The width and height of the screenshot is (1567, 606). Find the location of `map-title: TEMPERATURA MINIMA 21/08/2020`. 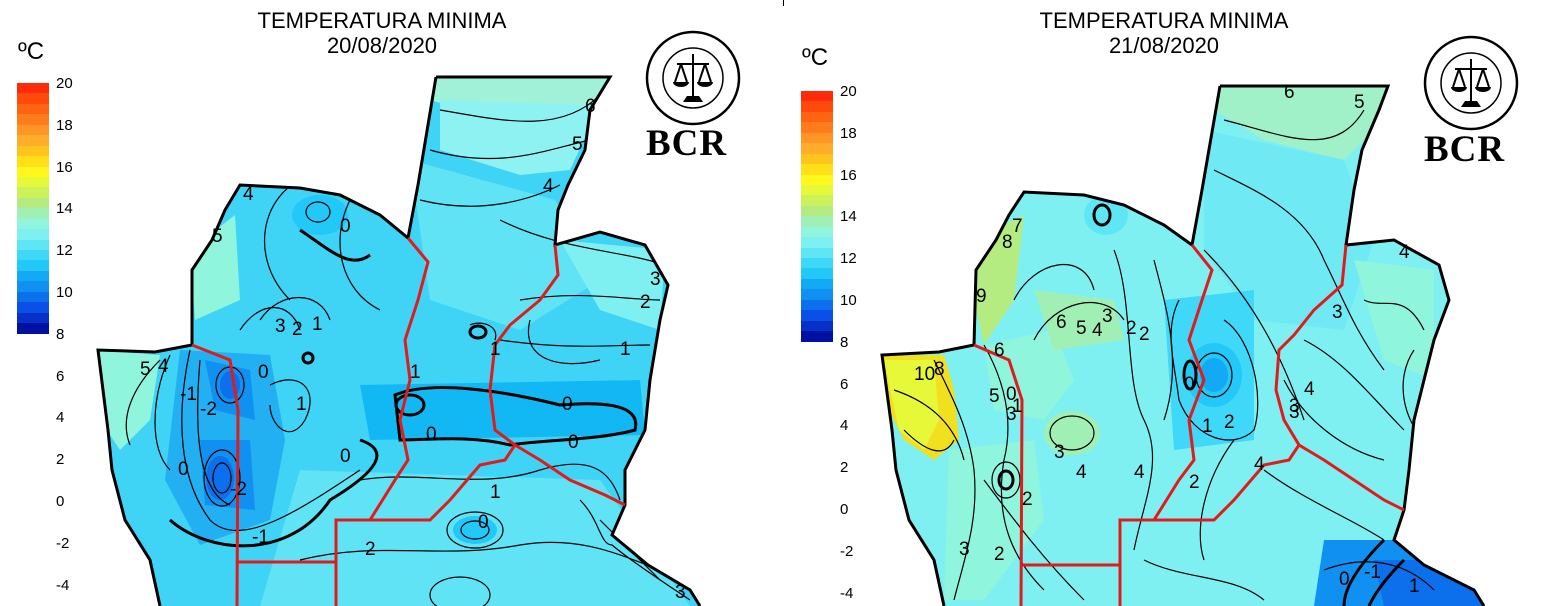

map-title: TEMPERATURA MINIMA 21/08/2020 is located at coordinates (1164, 33).